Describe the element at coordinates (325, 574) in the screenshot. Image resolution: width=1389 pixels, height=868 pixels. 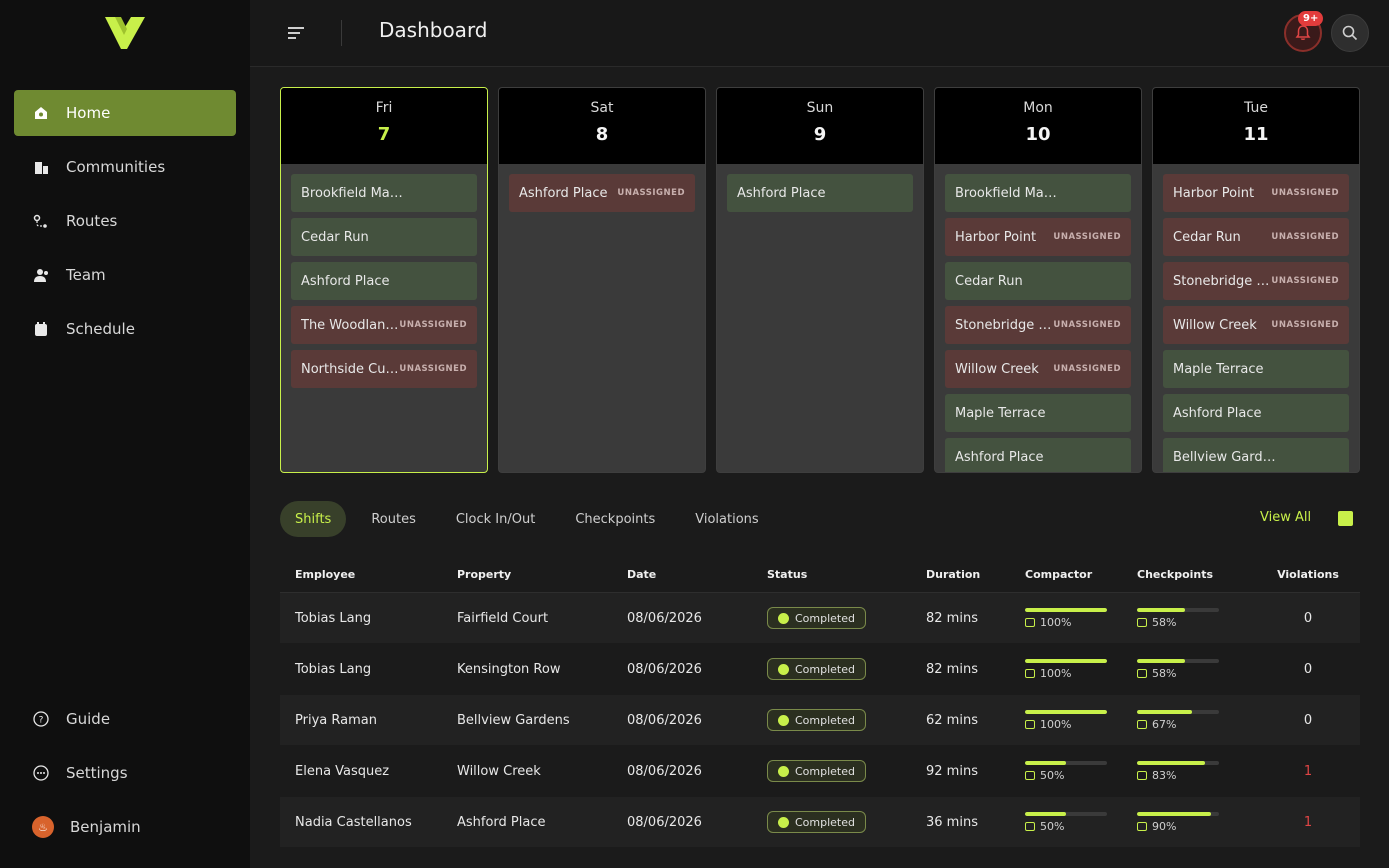
I see `column-header-employee: Employee` at that location.